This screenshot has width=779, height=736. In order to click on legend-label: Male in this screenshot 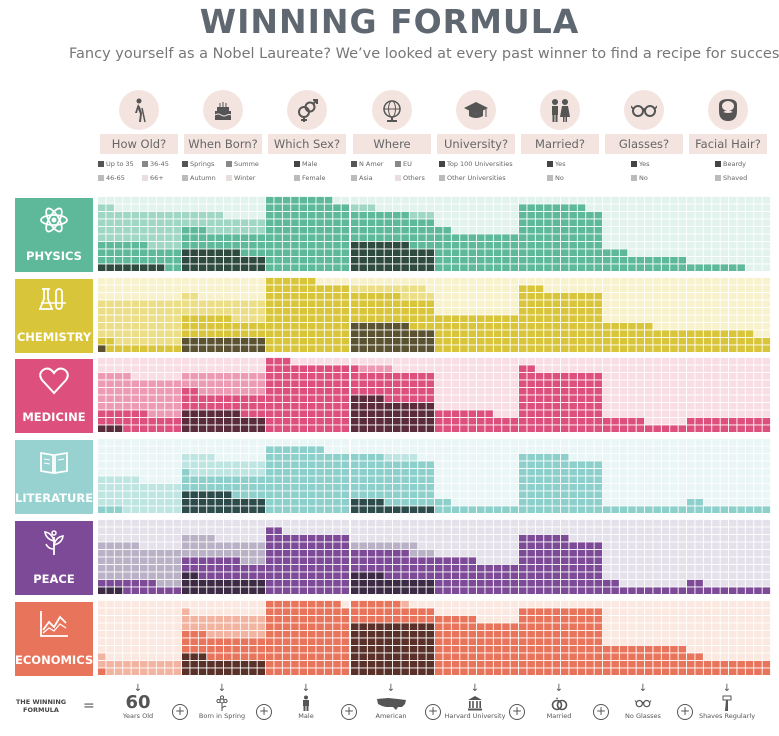, I will do `click(310, 164)`.